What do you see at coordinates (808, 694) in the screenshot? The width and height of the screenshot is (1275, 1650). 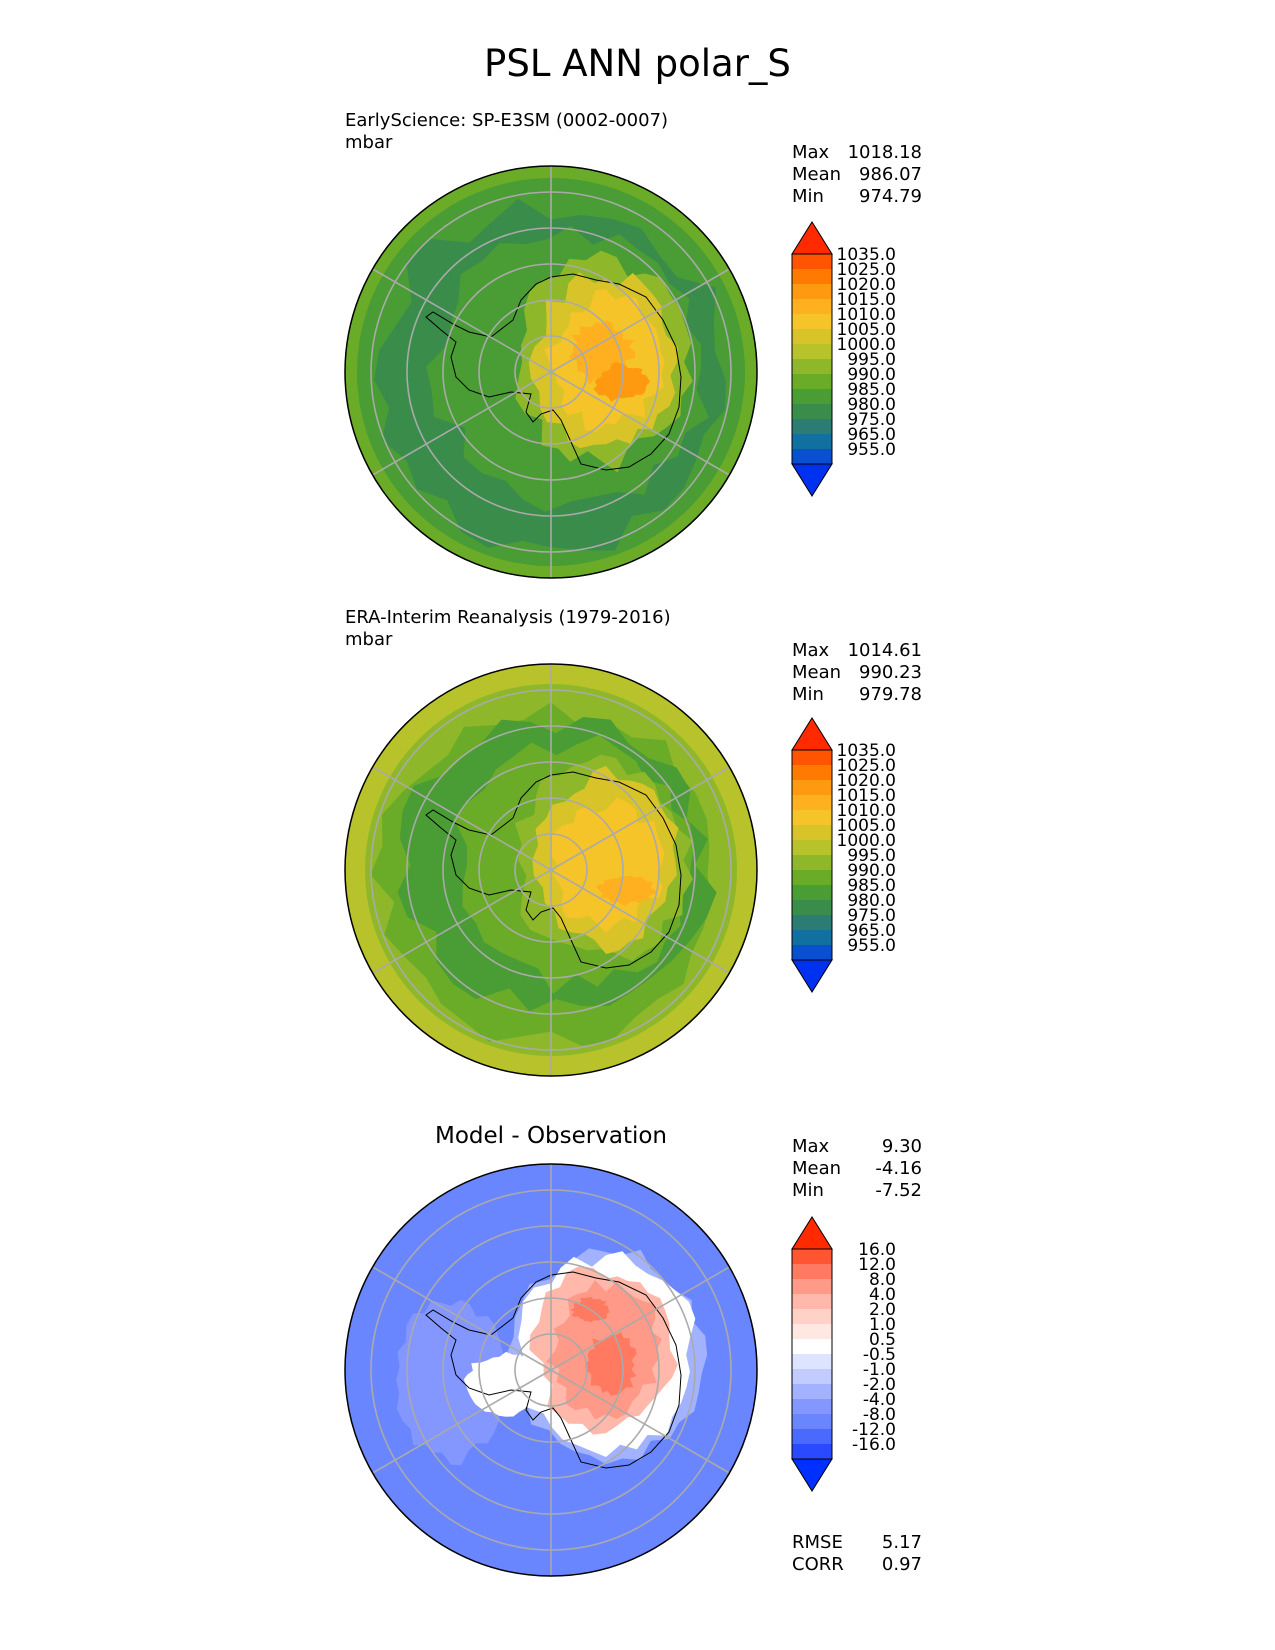 I see `stat-label: Min` at bounding box center [808, 694].